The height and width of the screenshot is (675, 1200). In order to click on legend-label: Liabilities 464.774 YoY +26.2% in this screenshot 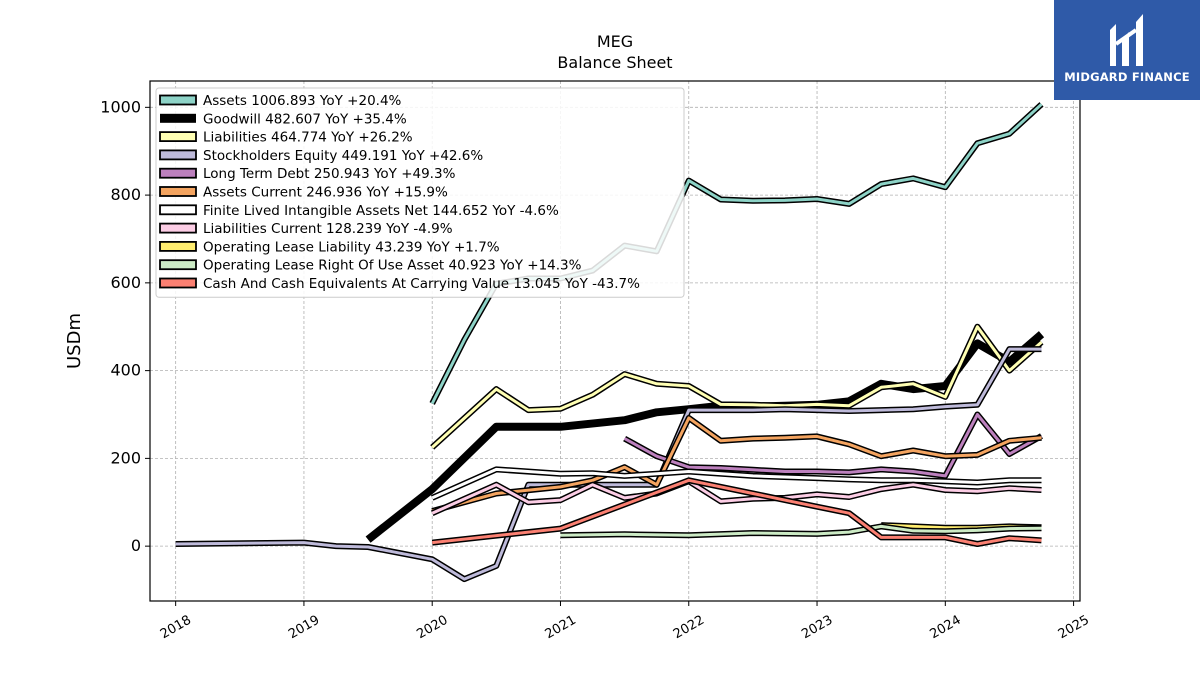, I will do `click(308, 138)`.